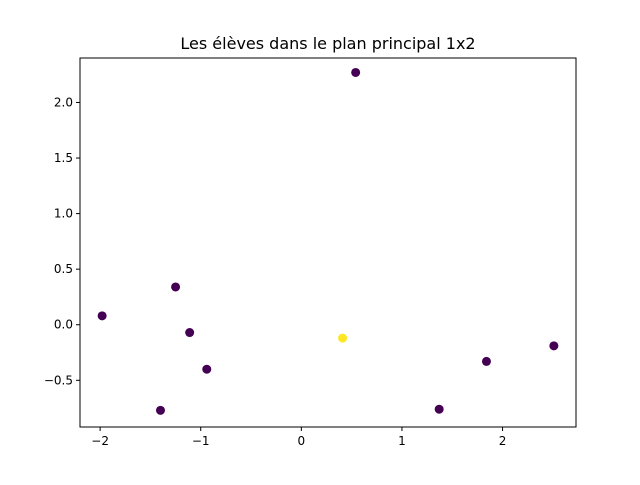  Describe the element at coordinates (402, 441) in the screenshot. I see `x-tick-label: 1` at that location.